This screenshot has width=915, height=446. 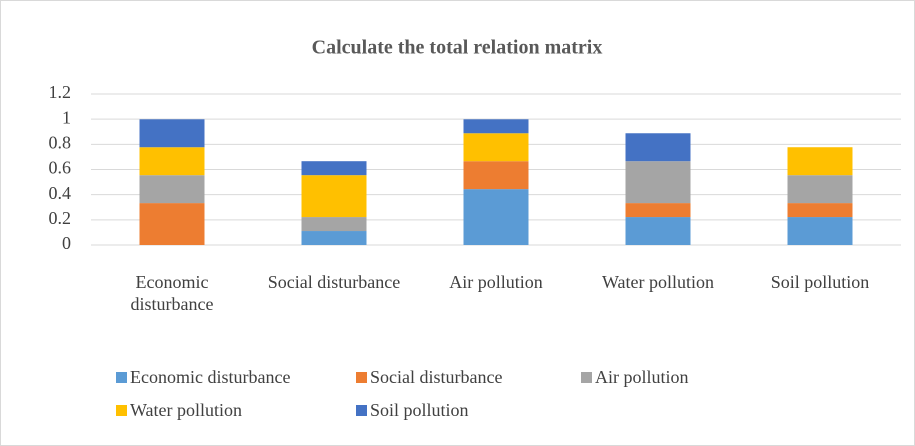 What do you see at coordinates (186, 410) in the screenshot?
I see `legend-label: Water pollution` at bounding box center [186, 410].